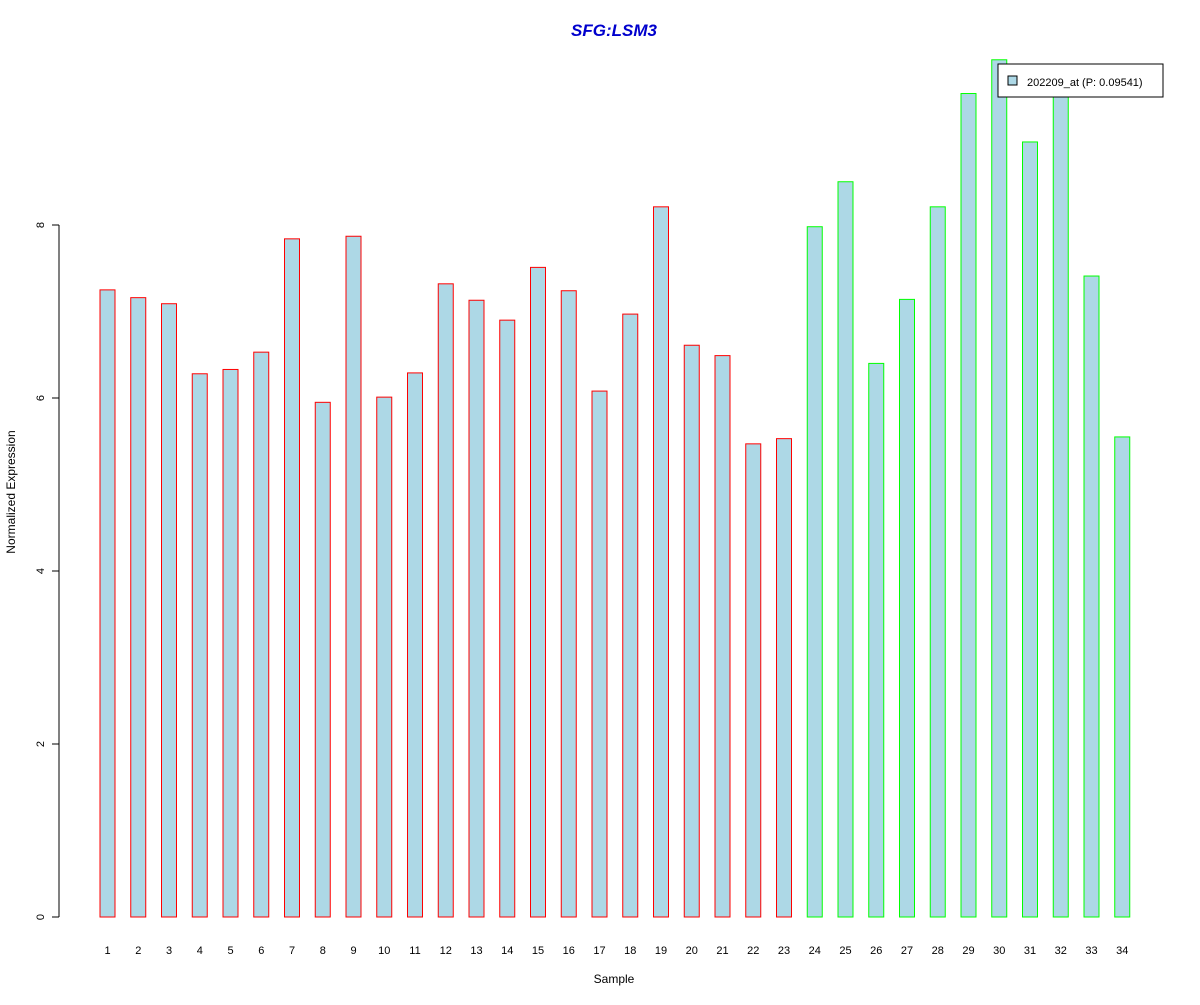 The width and height of the screenshot is (1200, 1005). Describe the element at coordinates (1012, 80) in the screenshot. I see `legend-swatch` at that location.